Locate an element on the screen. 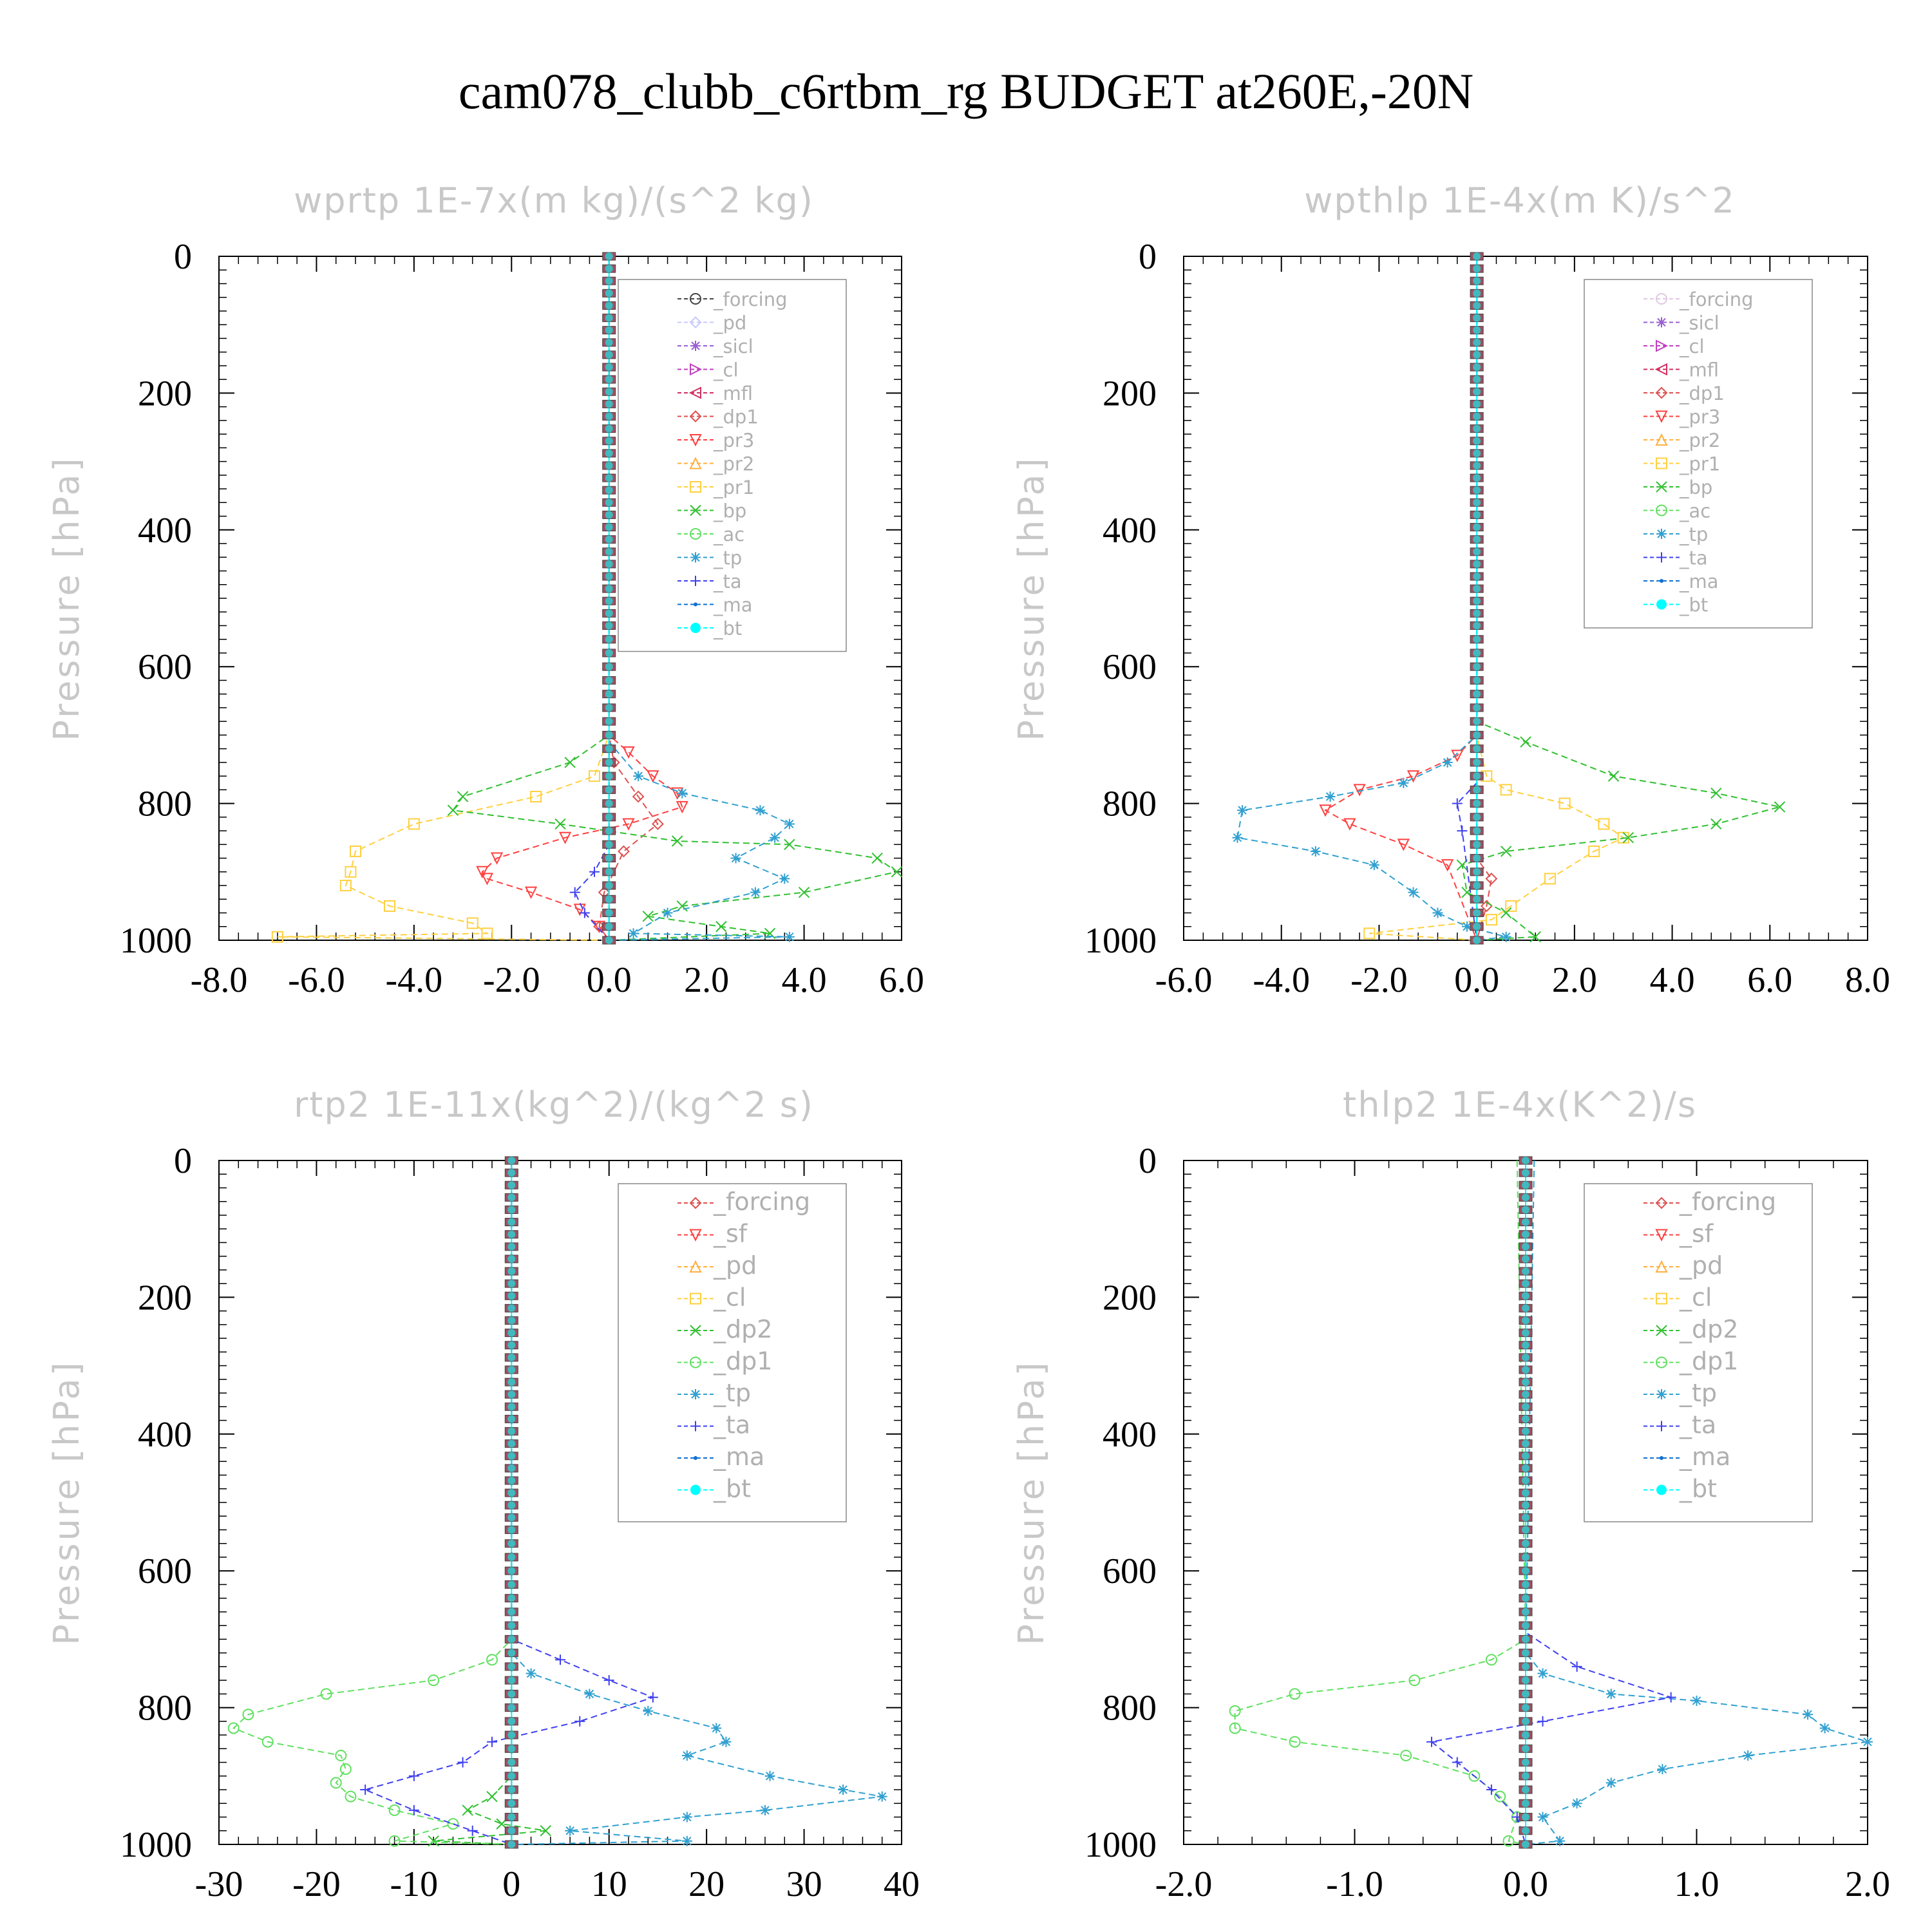 The width and height of the screenshot is (1932, 1932). legend-label: _pr1 is located at coordinates (733, 487).